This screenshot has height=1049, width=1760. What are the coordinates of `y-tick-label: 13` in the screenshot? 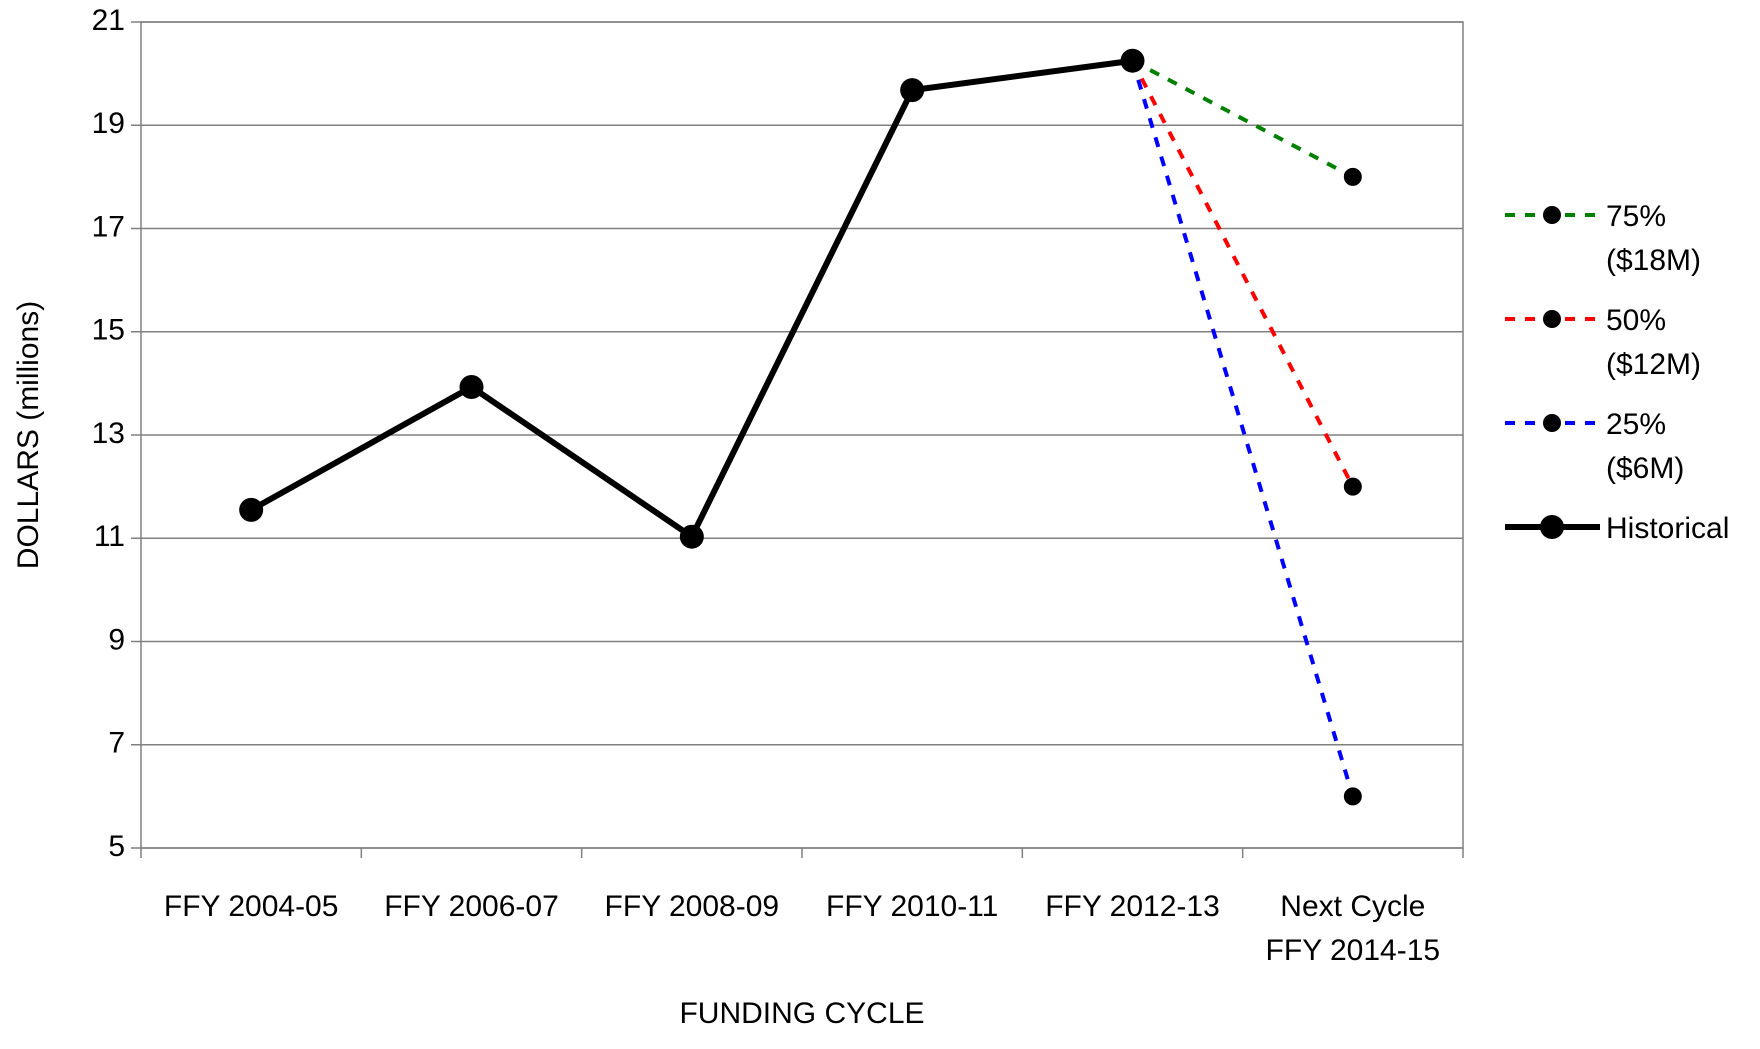 It's located at (108, 433).